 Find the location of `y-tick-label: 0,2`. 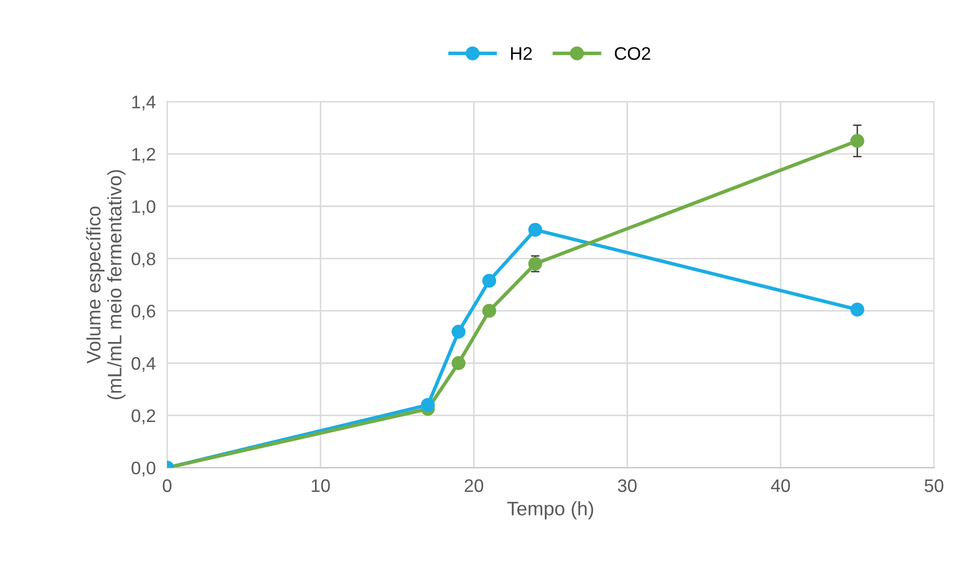

y-tick-label: 0,2 is located at coordinates (144, 416).